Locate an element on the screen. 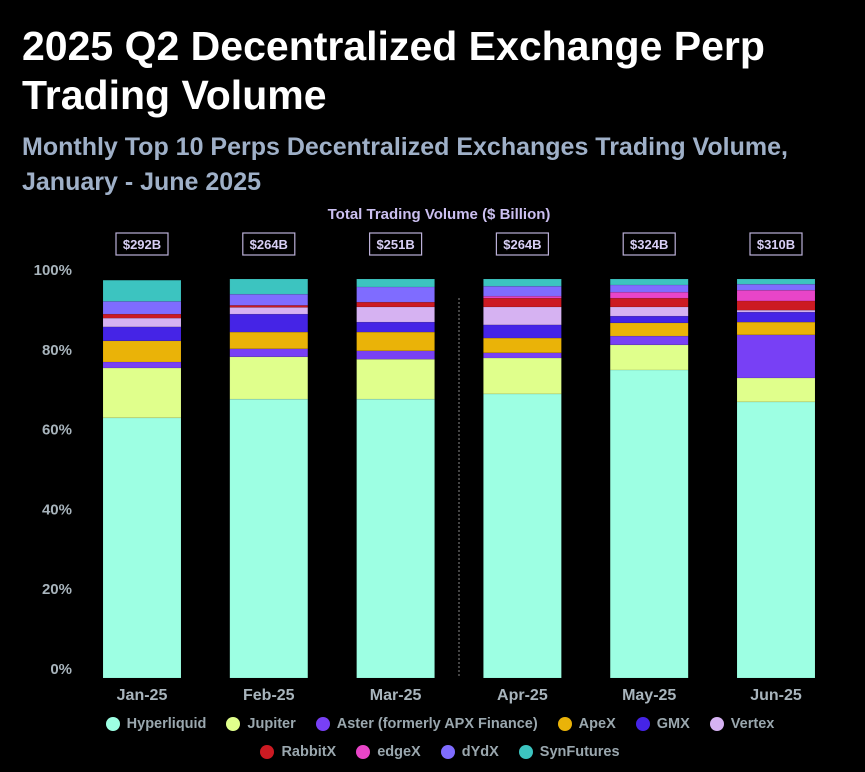 Image resolution: width=865 pixels, height=772 pixels. y-tick-label: 100% is located at coordinates (53, 270).